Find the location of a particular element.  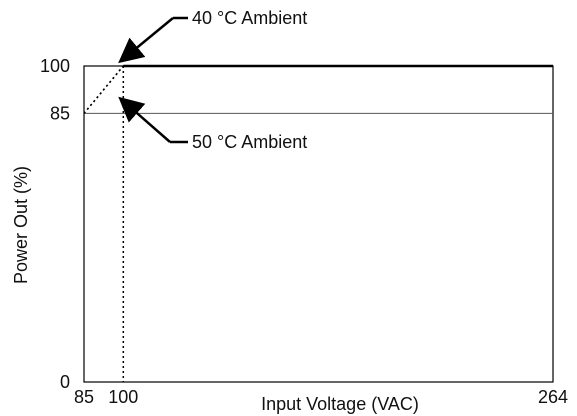

annotation-50c-arrow is located at coordinates (144, 119).